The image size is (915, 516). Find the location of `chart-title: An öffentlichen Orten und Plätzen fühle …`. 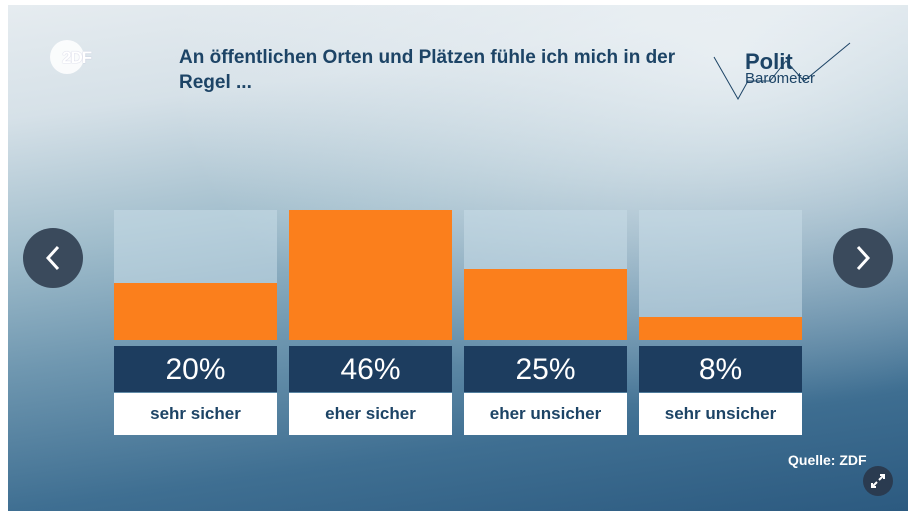

chart-title: An öffentlichen Orten und Plätzen fühle … is located at coordinates (427, 70).